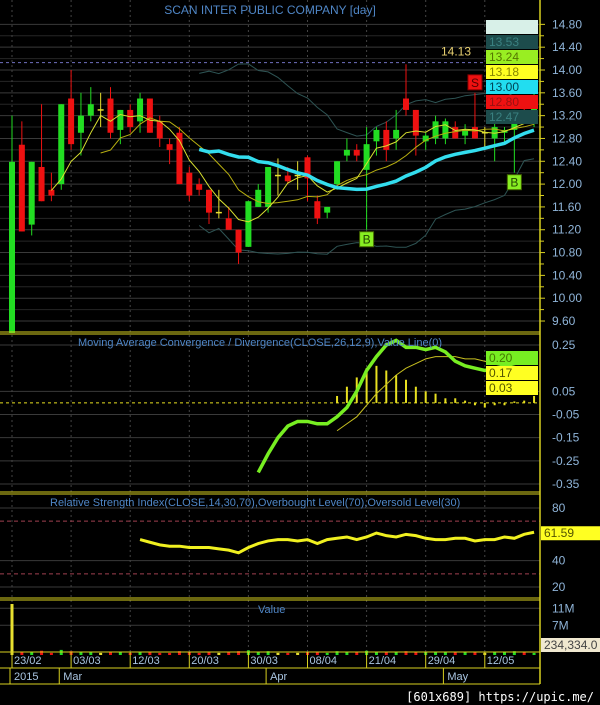  What do you see at coordinates (337, 542) in the screenshot?
I see `rsi-line` at bounding box center [337, 542].